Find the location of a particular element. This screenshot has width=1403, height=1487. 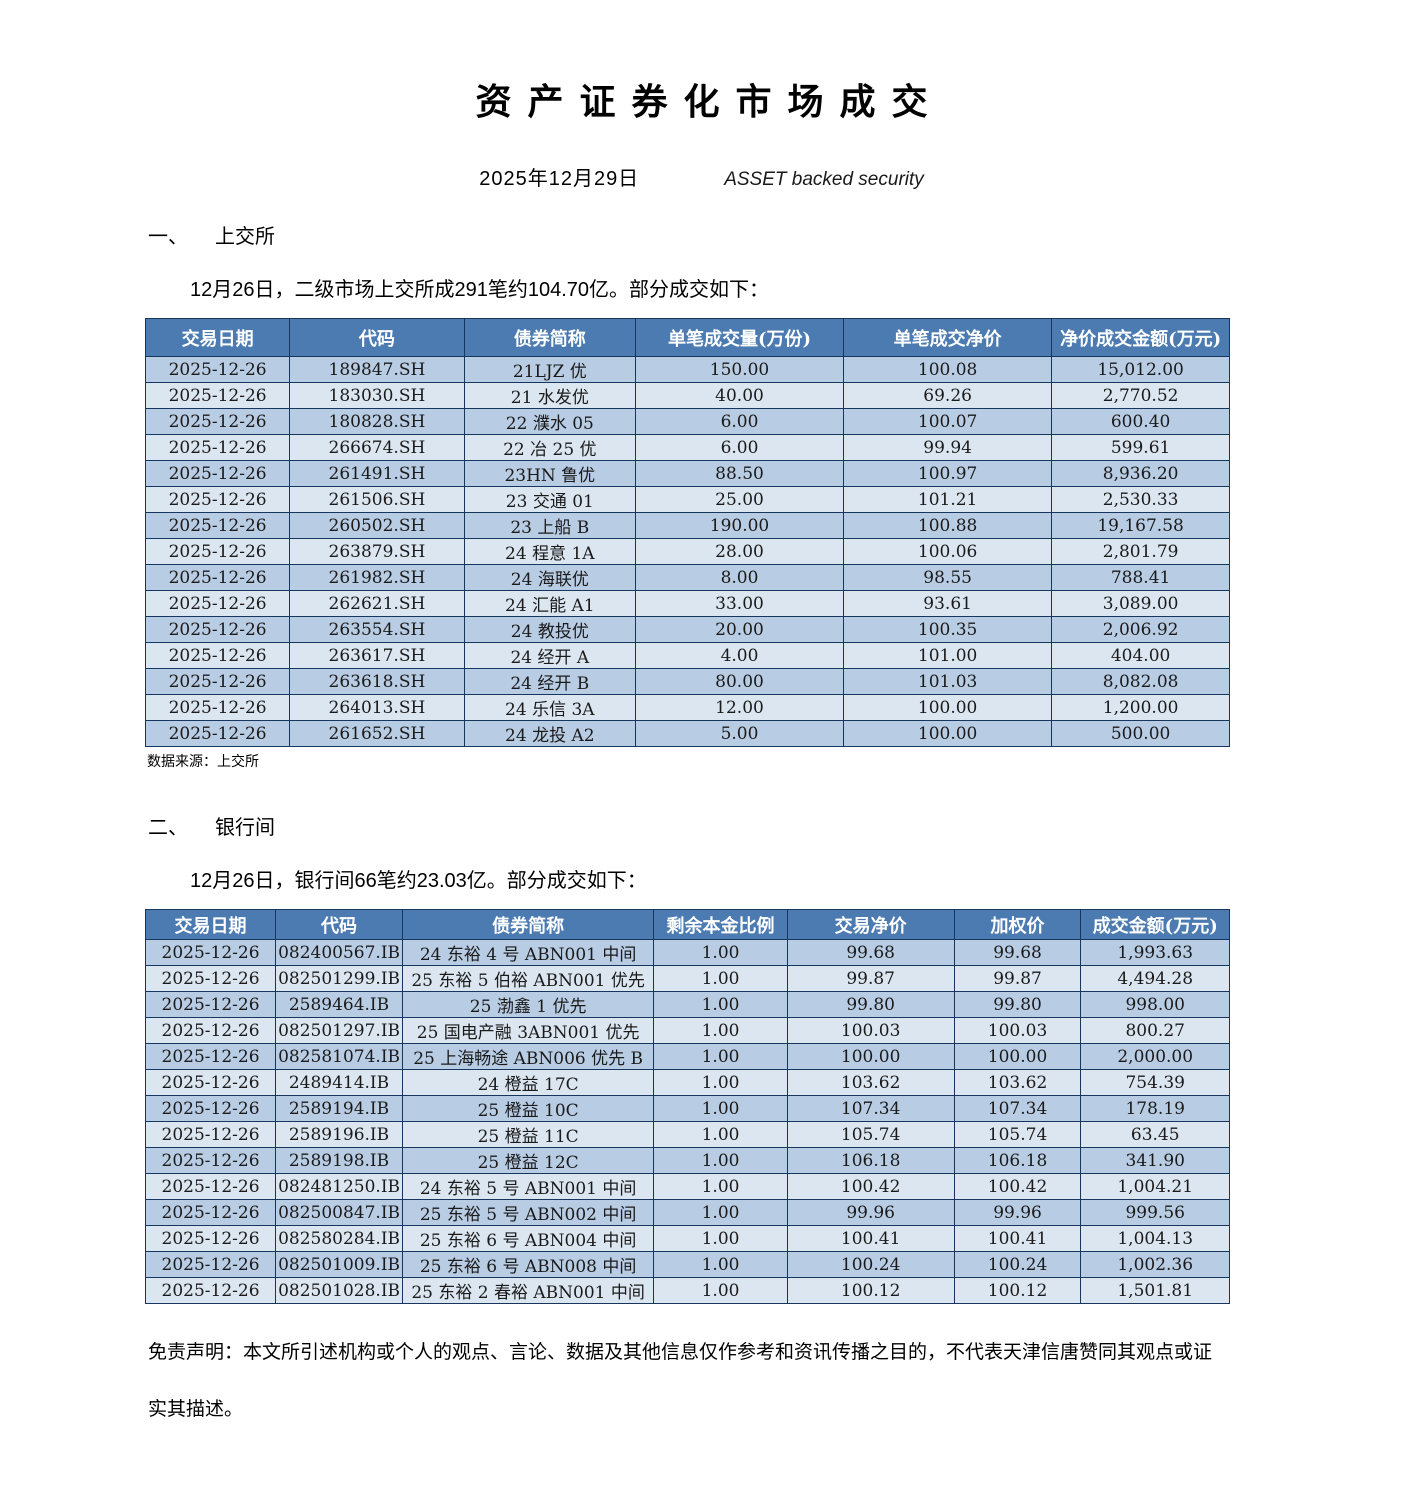

table-cell: 999.56 is located at coordinates (1155, 1212).